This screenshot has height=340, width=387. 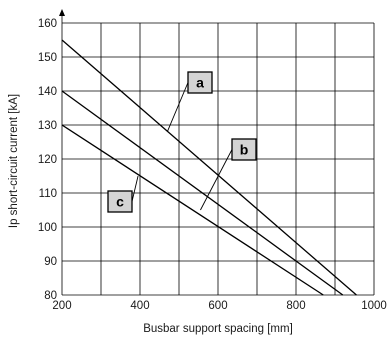 I want to click on y-tick-labels: 80 90 100 110 120 130 140 150 160, so click(x=47, y=160).